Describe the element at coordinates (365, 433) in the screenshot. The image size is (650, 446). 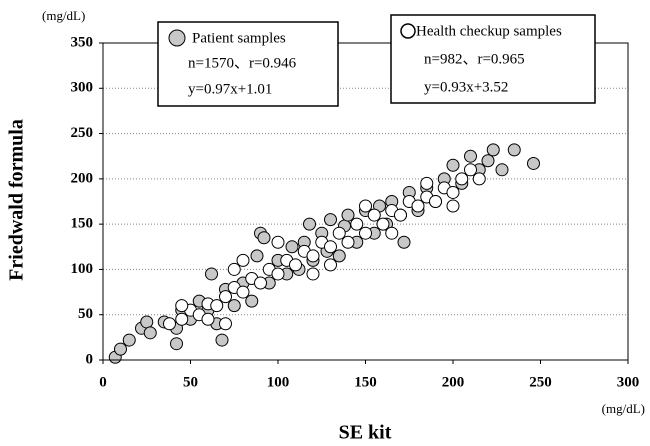
I see `x-axis-label: SE kit` at that location.